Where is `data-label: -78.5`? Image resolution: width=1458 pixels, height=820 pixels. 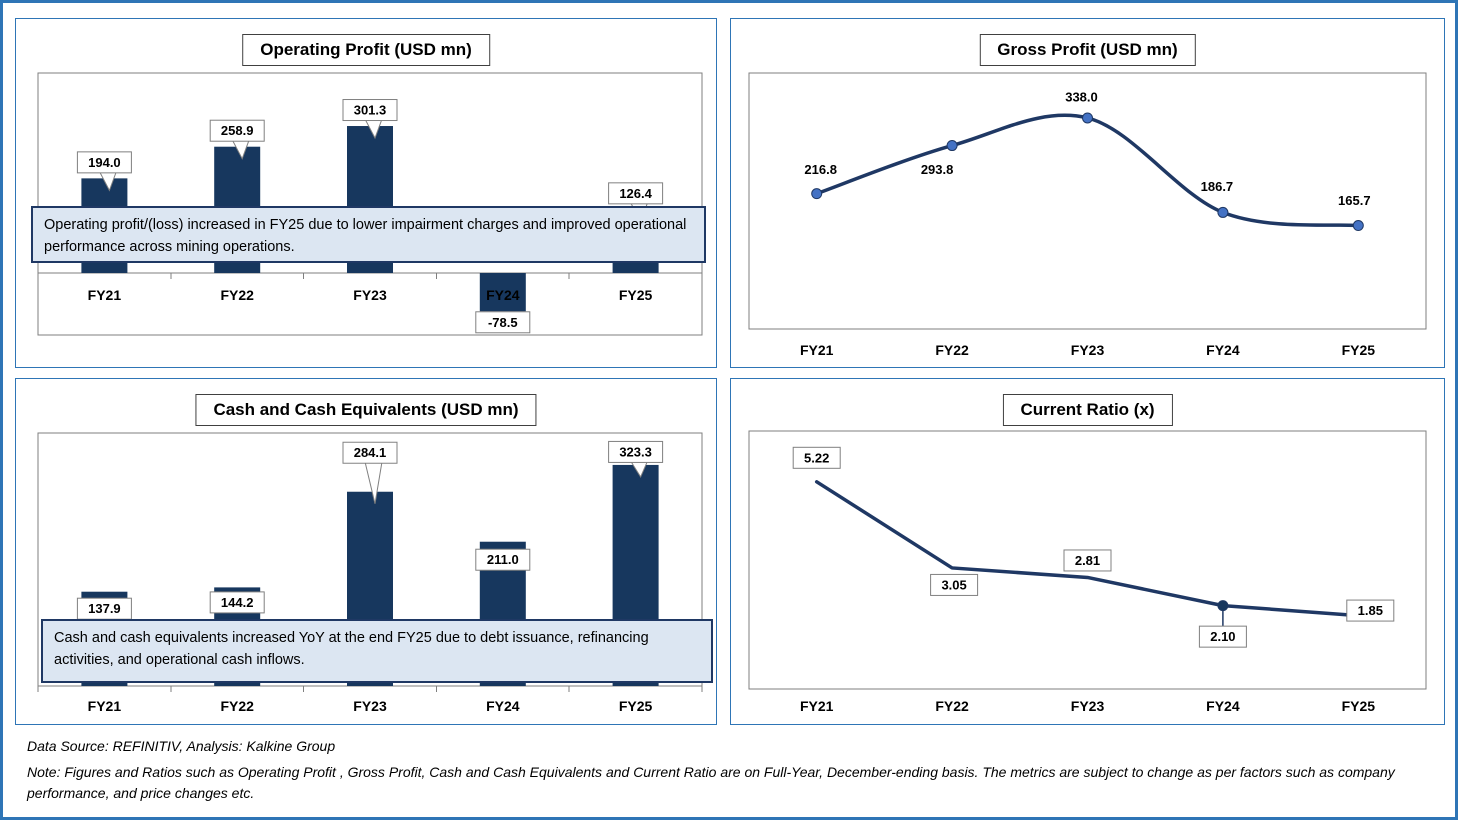
data-label: -78.5 is located at coordinates (503, 322).